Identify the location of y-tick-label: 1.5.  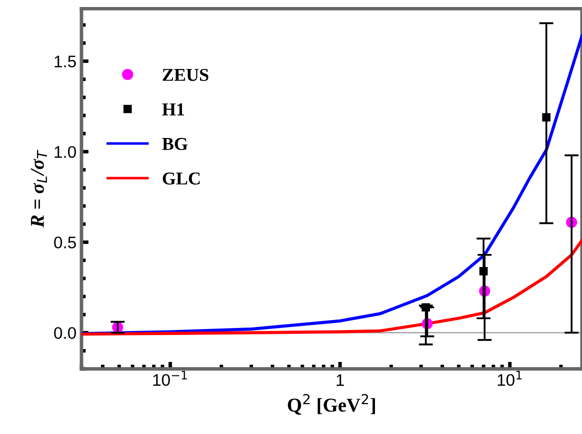
(65, 62).